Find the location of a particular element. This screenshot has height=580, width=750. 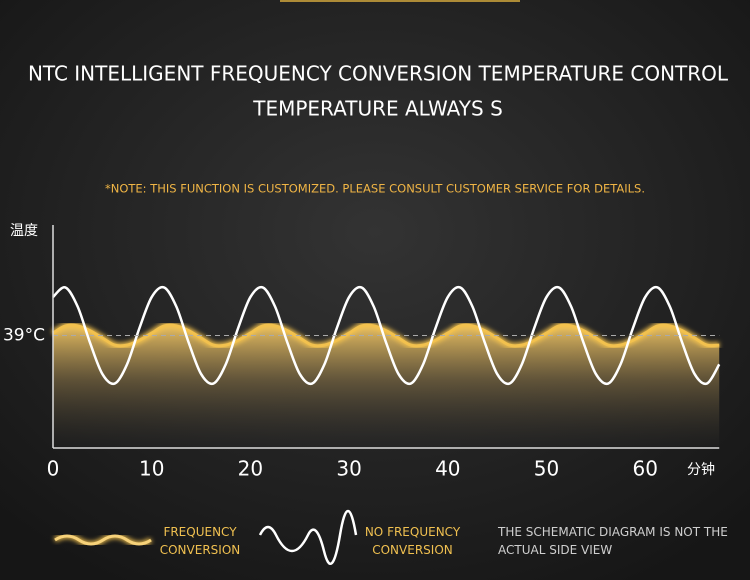

x-tick-label: 50 is located at coordinates (546, 469).